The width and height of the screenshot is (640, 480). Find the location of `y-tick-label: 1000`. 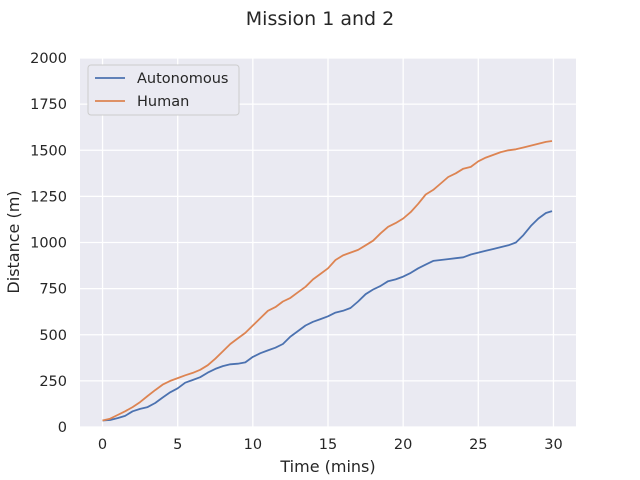

y-tick-label: 1000 is located at coordinates (48, 244).